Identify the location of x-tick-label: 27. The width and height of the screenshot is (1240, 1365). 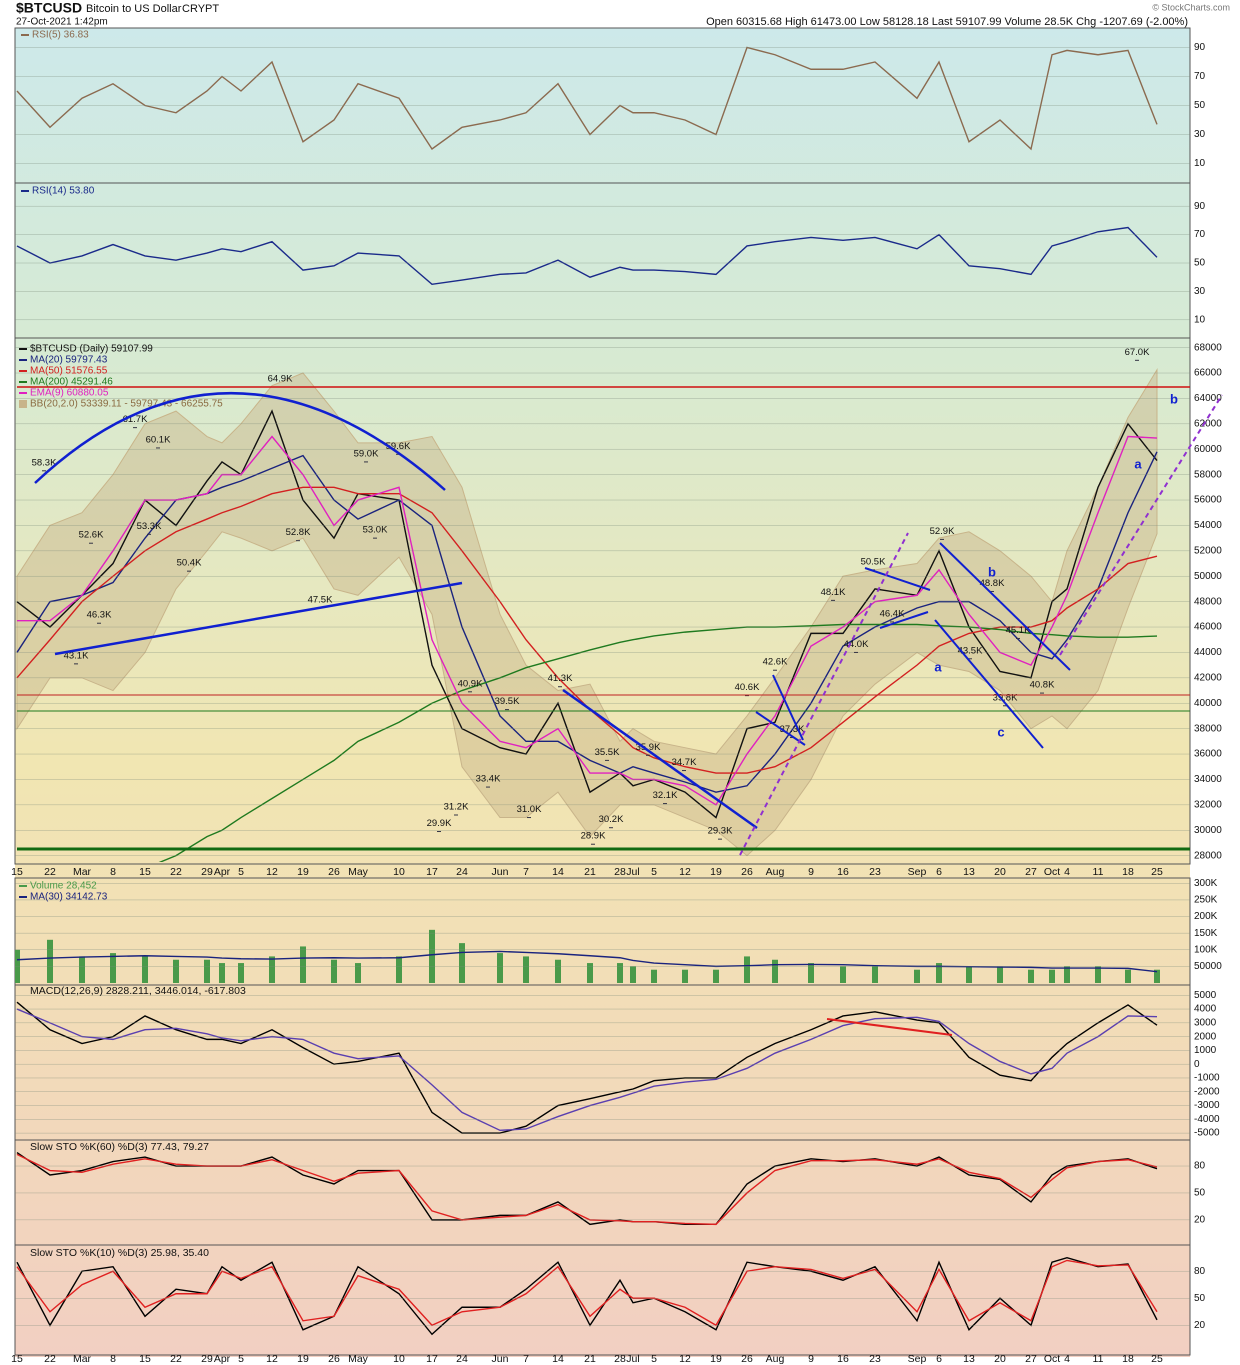
(1031, 1359).